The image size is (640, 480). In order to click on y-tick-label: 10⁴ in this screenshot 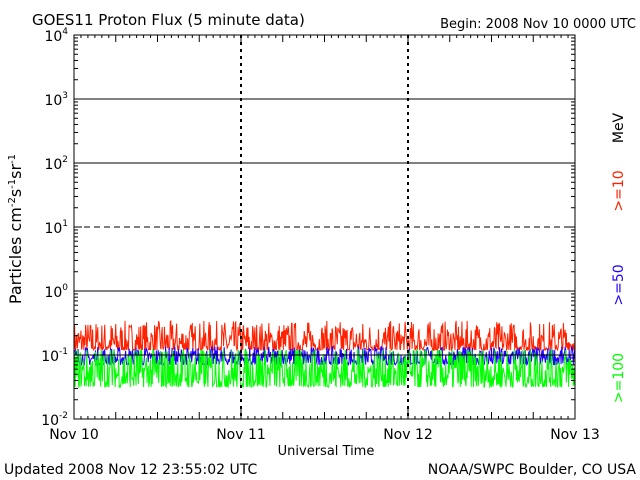, I will do `click(56, 36)`.